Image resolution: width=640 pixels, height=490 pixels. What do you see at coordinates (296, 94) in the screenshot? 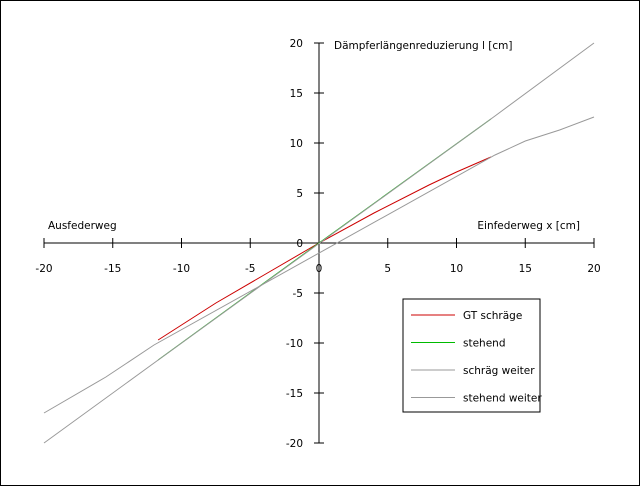
I see `y-tick-label: 15` at bounding box center [296, 94].